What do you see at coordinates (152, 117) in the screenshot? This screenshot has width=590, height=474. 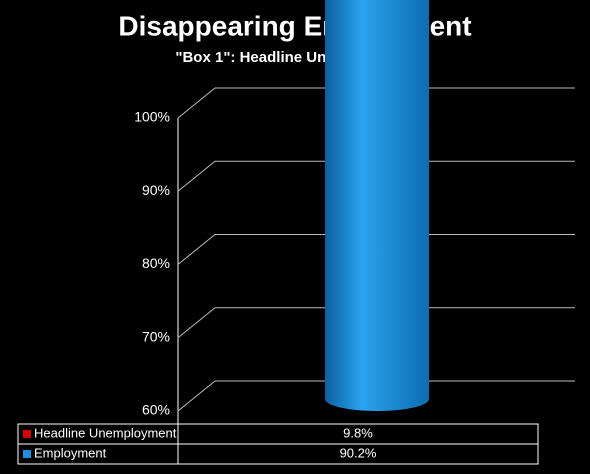 I see `y-tick-label: 100%` at bounding box center [152, 117].